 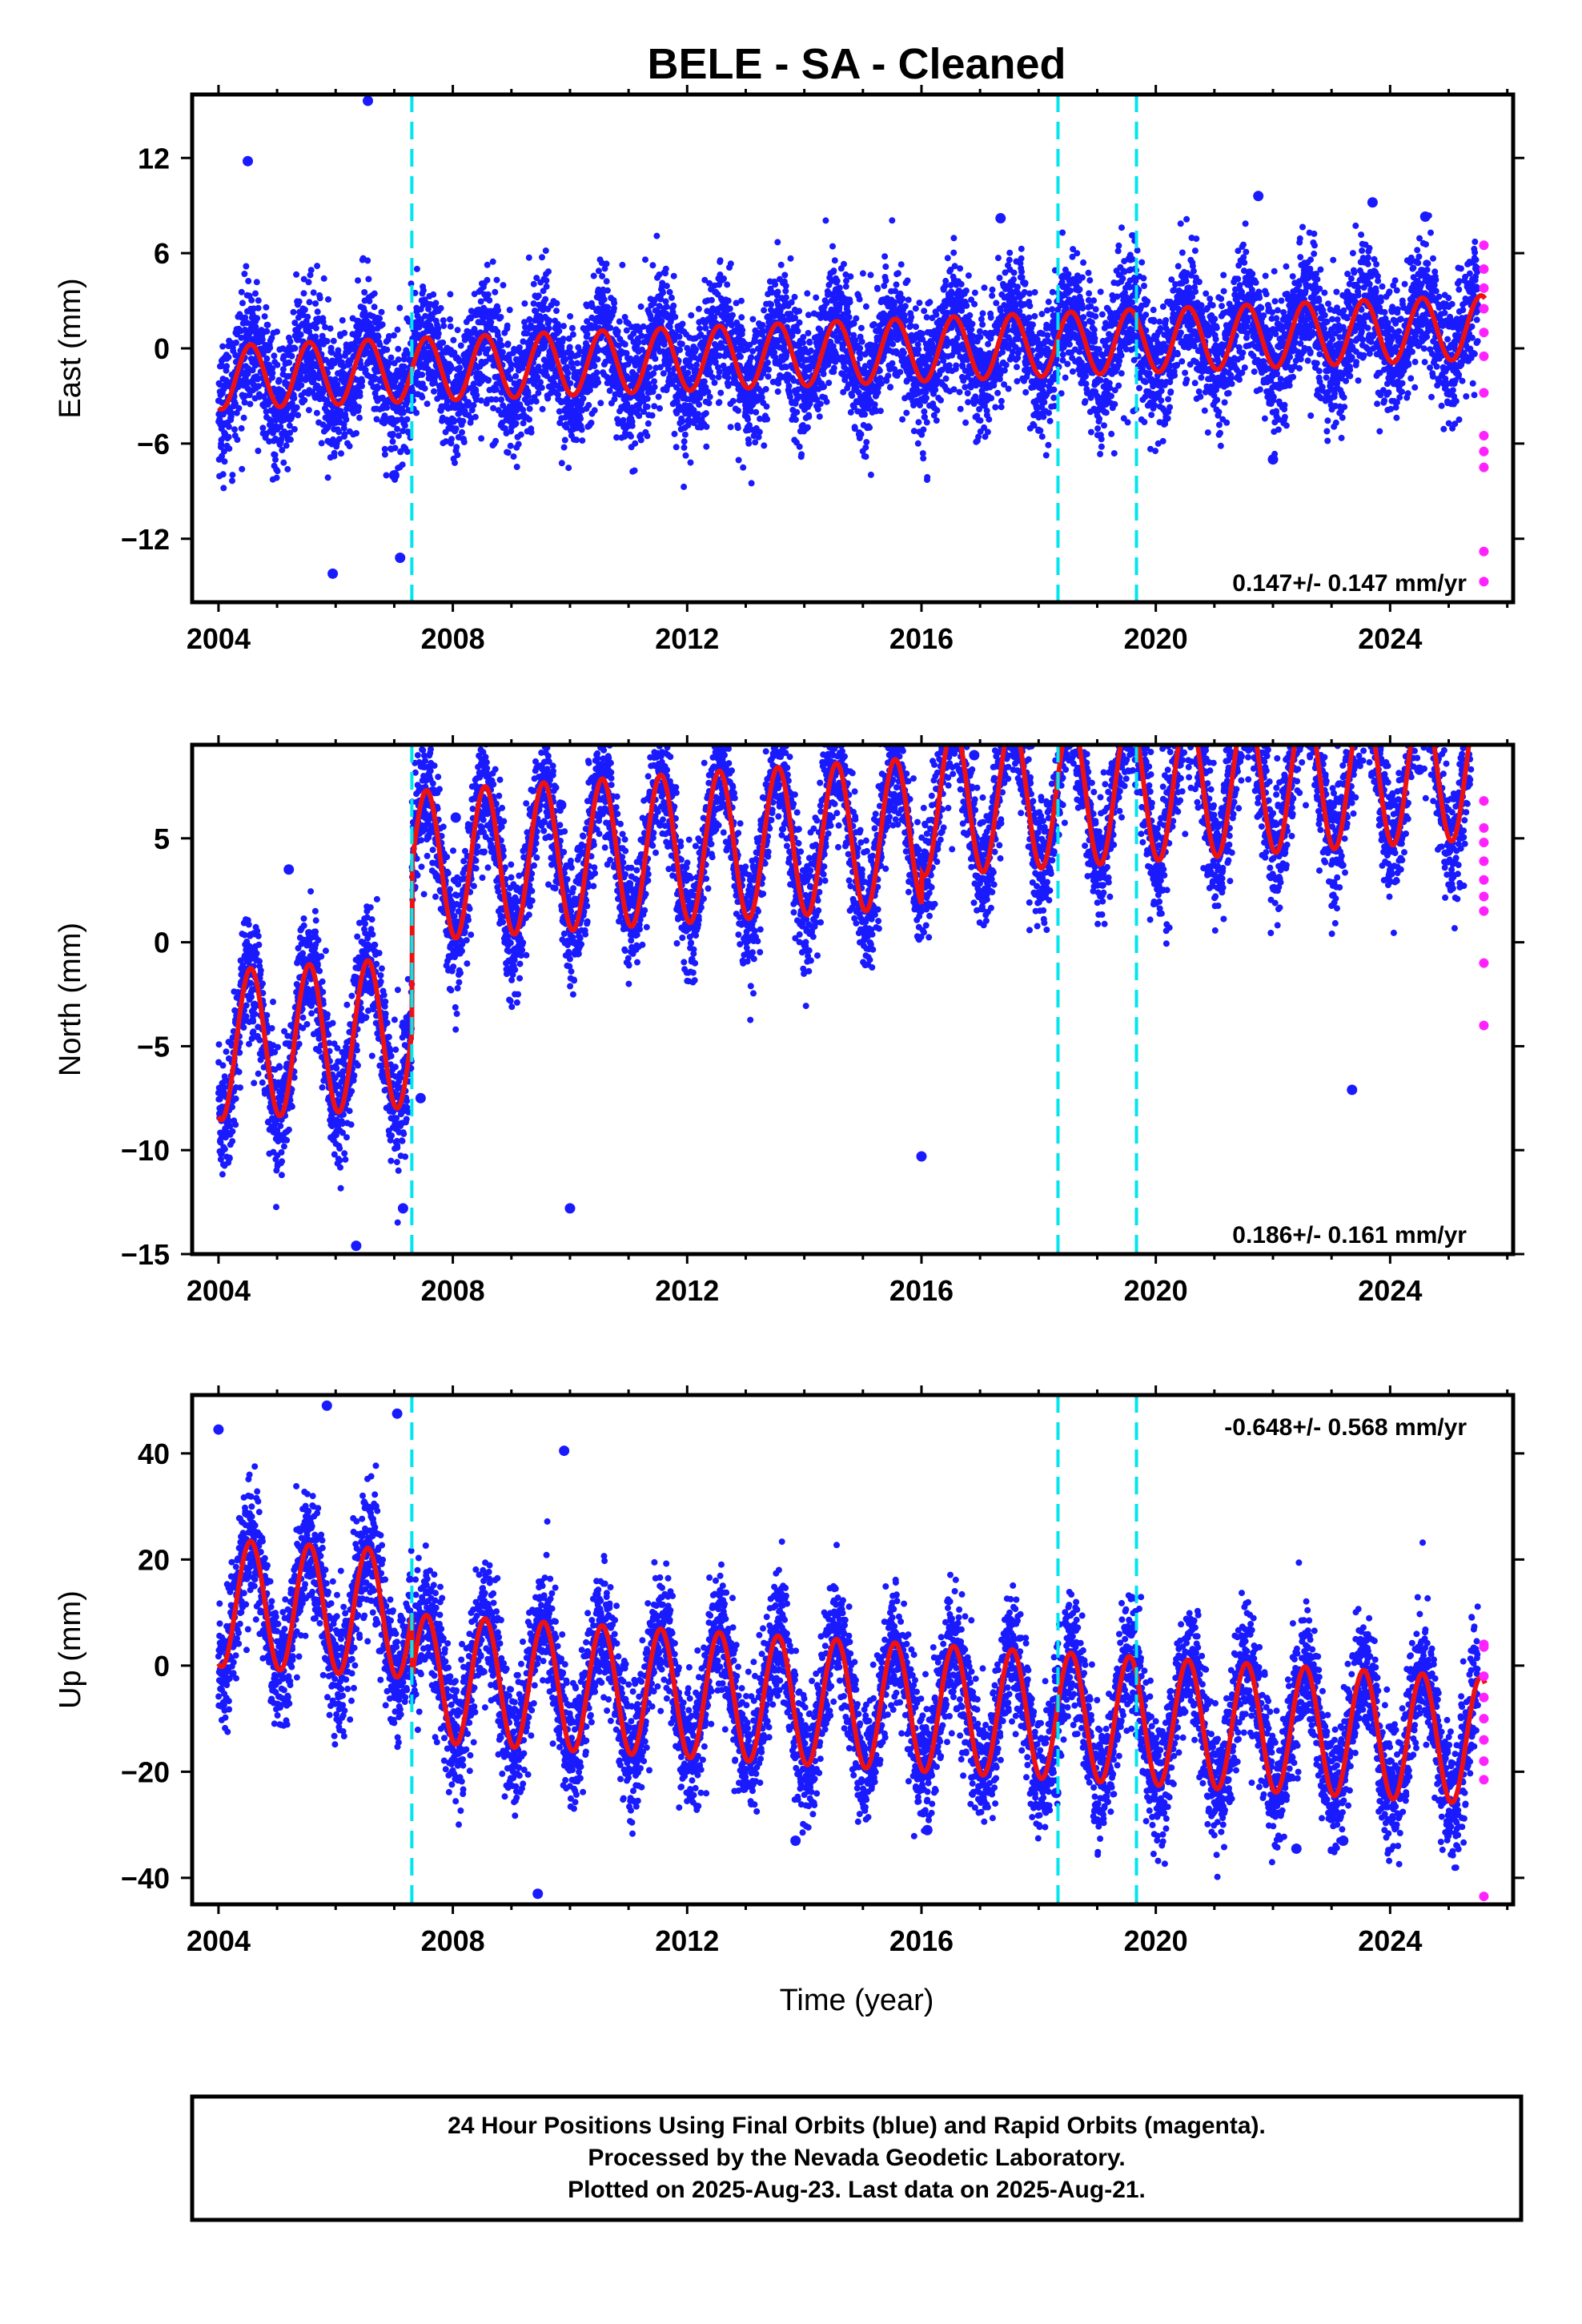 I want to click on y-tick-label: 6, so click(x=162, y=253).